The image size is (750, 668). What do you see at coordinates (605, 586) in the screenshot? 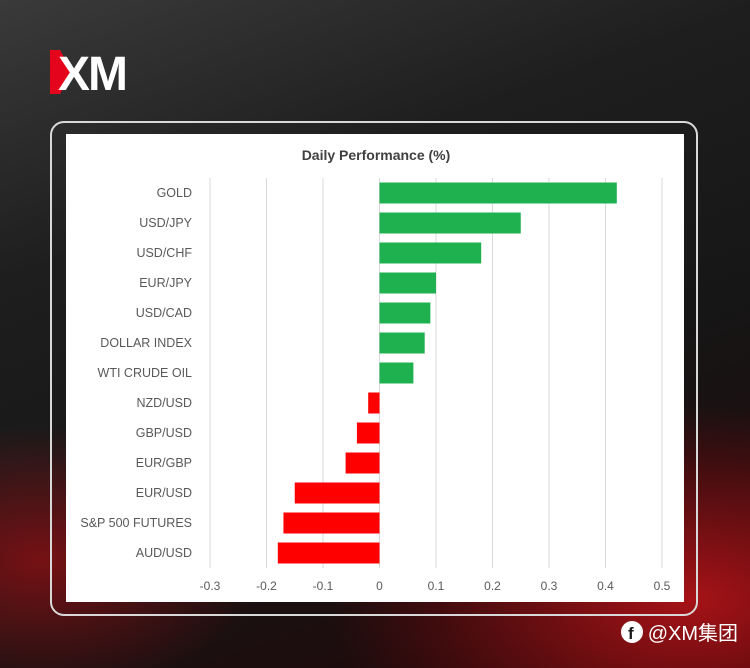
I see `x-tick-label: 0.4` at bounding box center [605, 586].